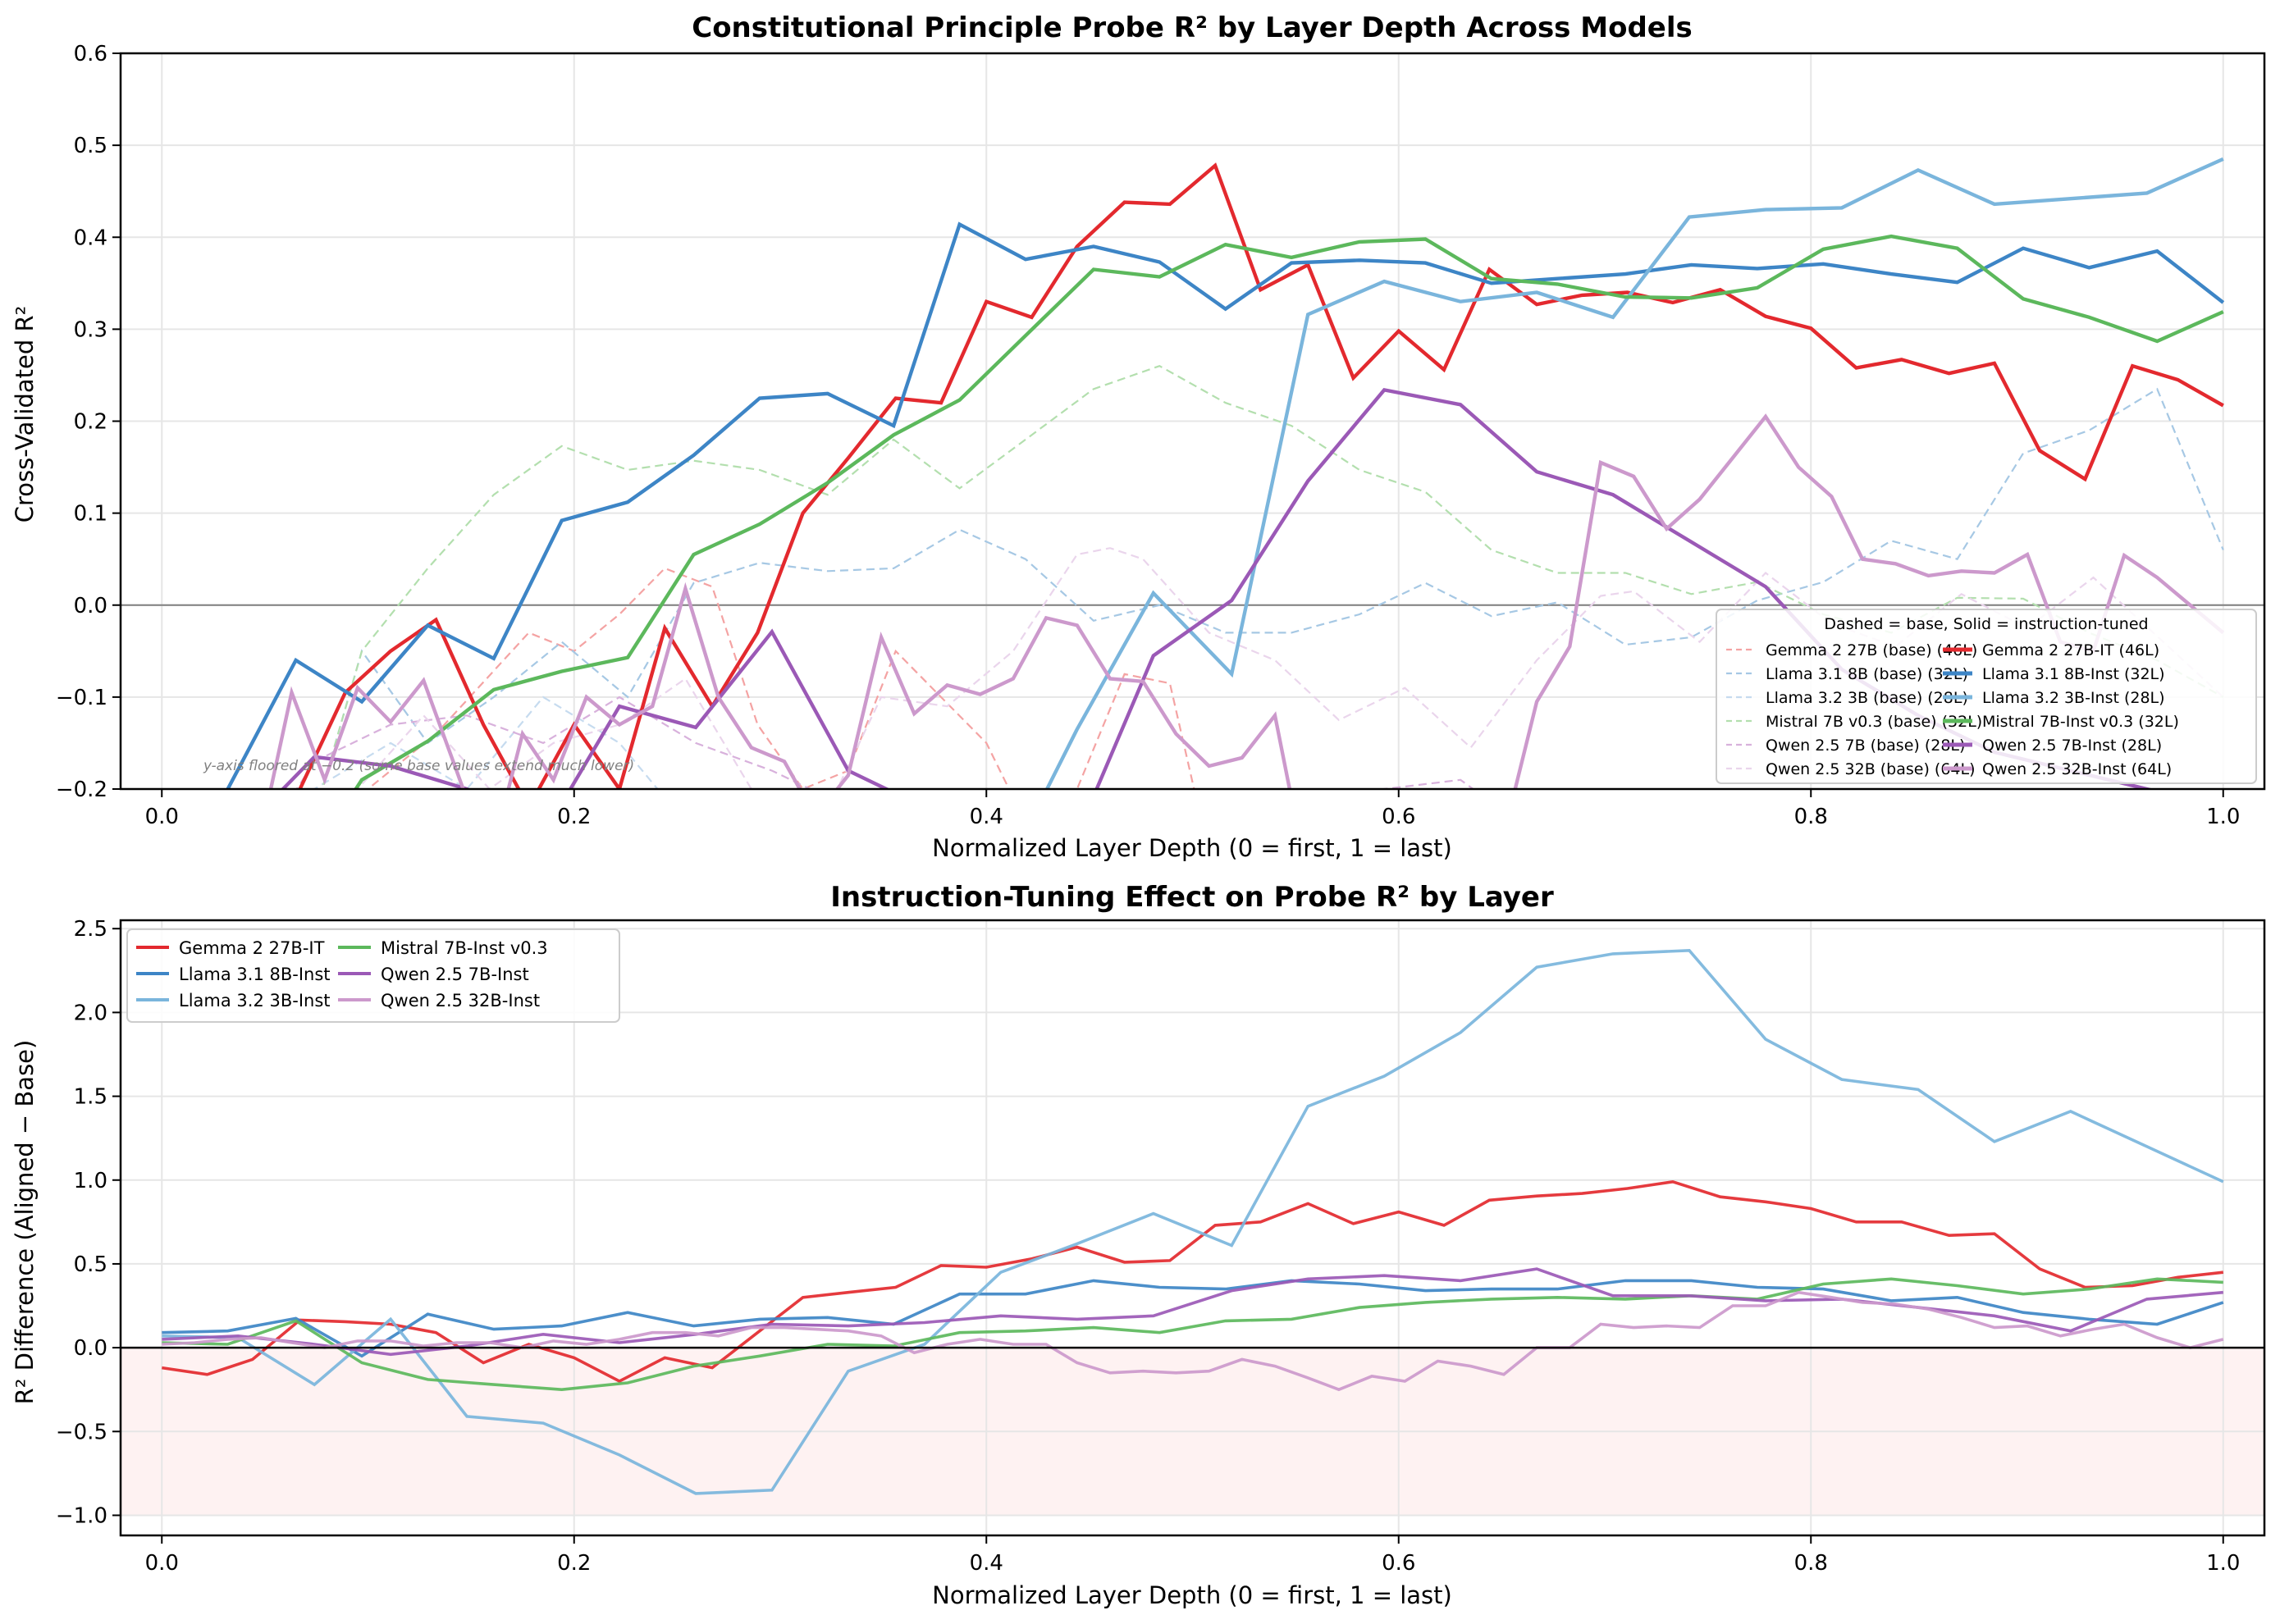  Describe the element at coordinates (1193, 1318) in the screenshot. I see `series-line-llama-3-1-8b-inst` at that location.